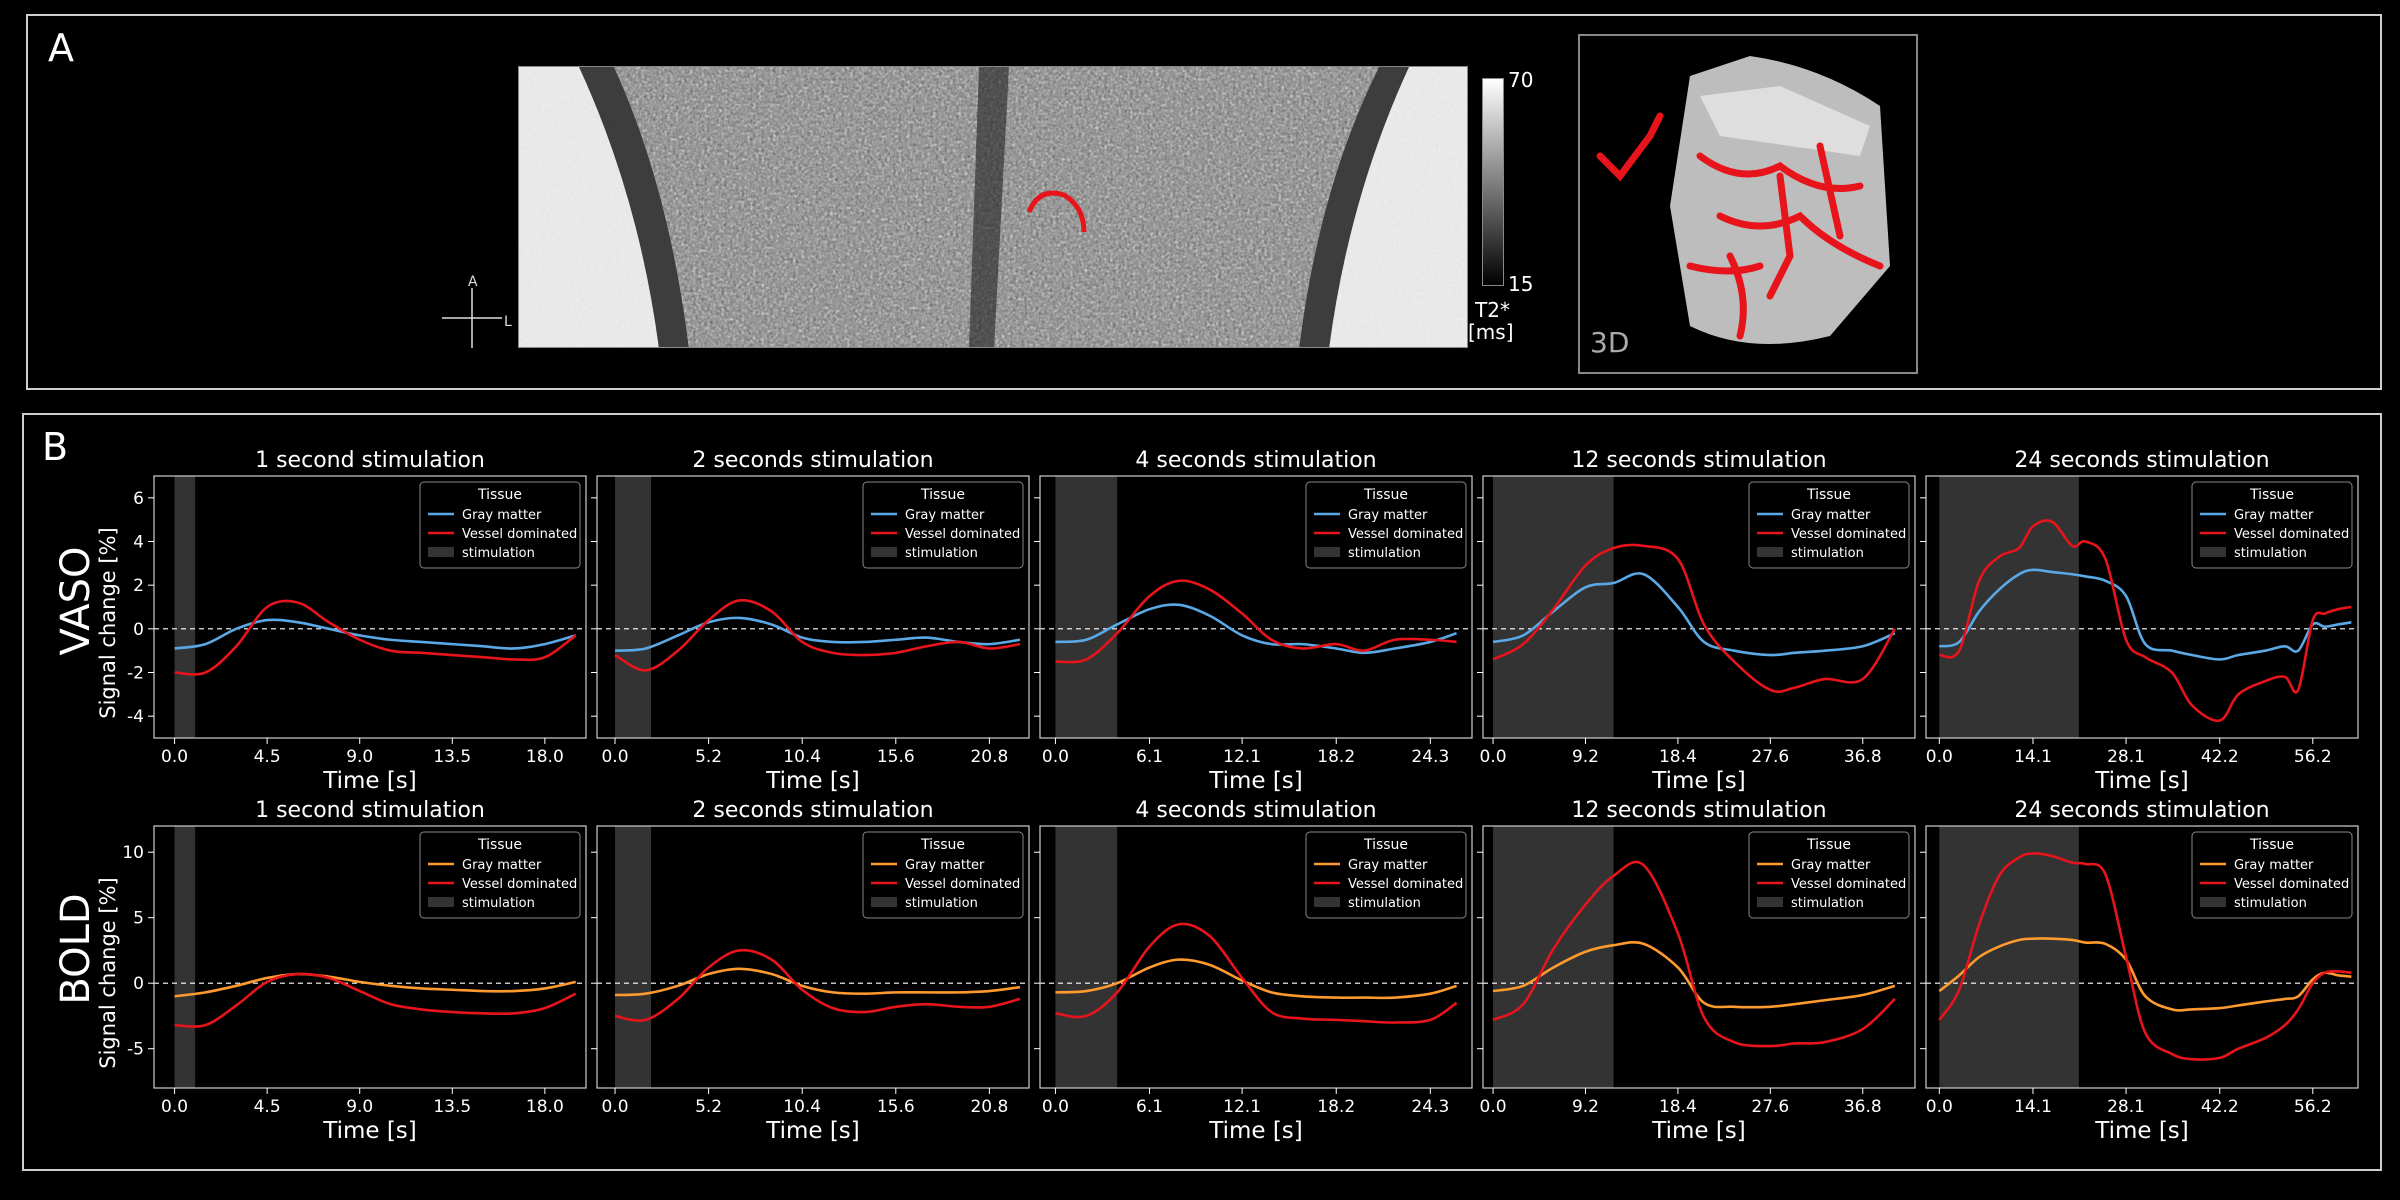 Image resolution: width=2400 pixels, height=1200 pixels. Describe the element at coordinates (989, 207) in the screenshot. I see `slice-midline` at that location.